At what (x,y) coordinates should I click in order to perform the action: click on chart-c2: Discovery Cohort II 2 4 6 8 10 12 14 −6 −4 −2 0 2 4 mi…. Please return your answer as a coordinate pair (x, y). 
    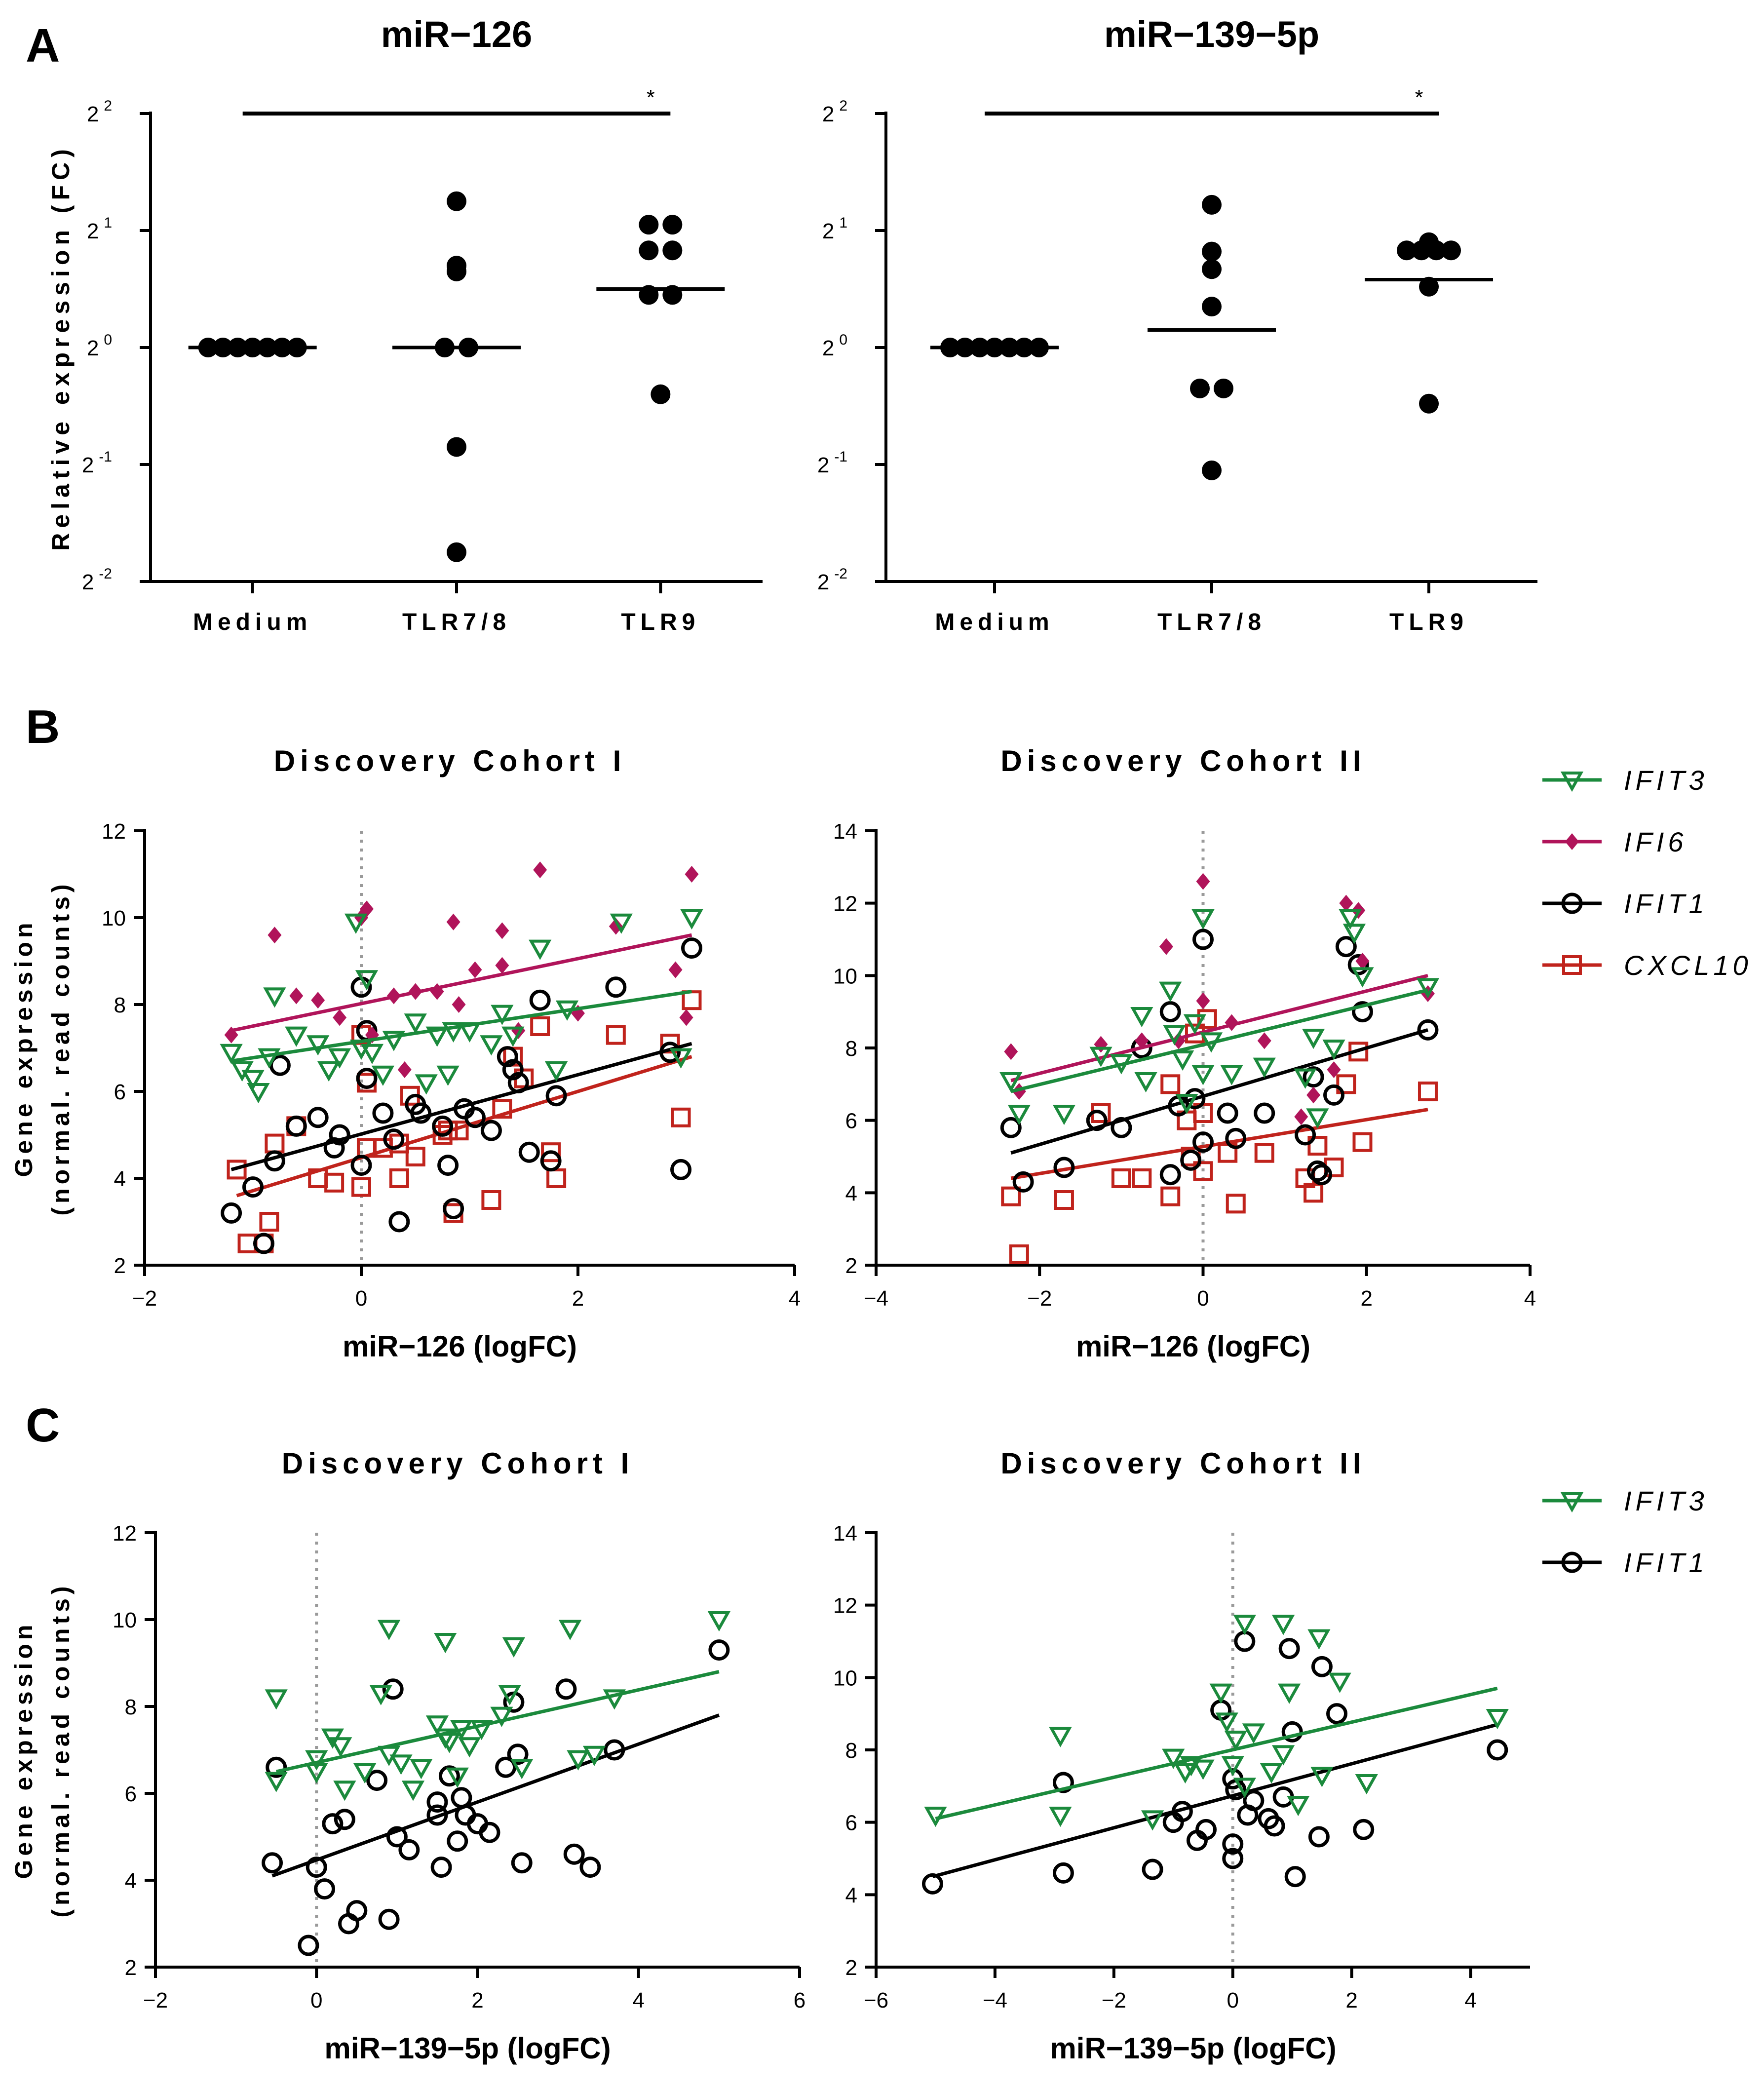
    Looking at the image, I should click on (1181, 1756).